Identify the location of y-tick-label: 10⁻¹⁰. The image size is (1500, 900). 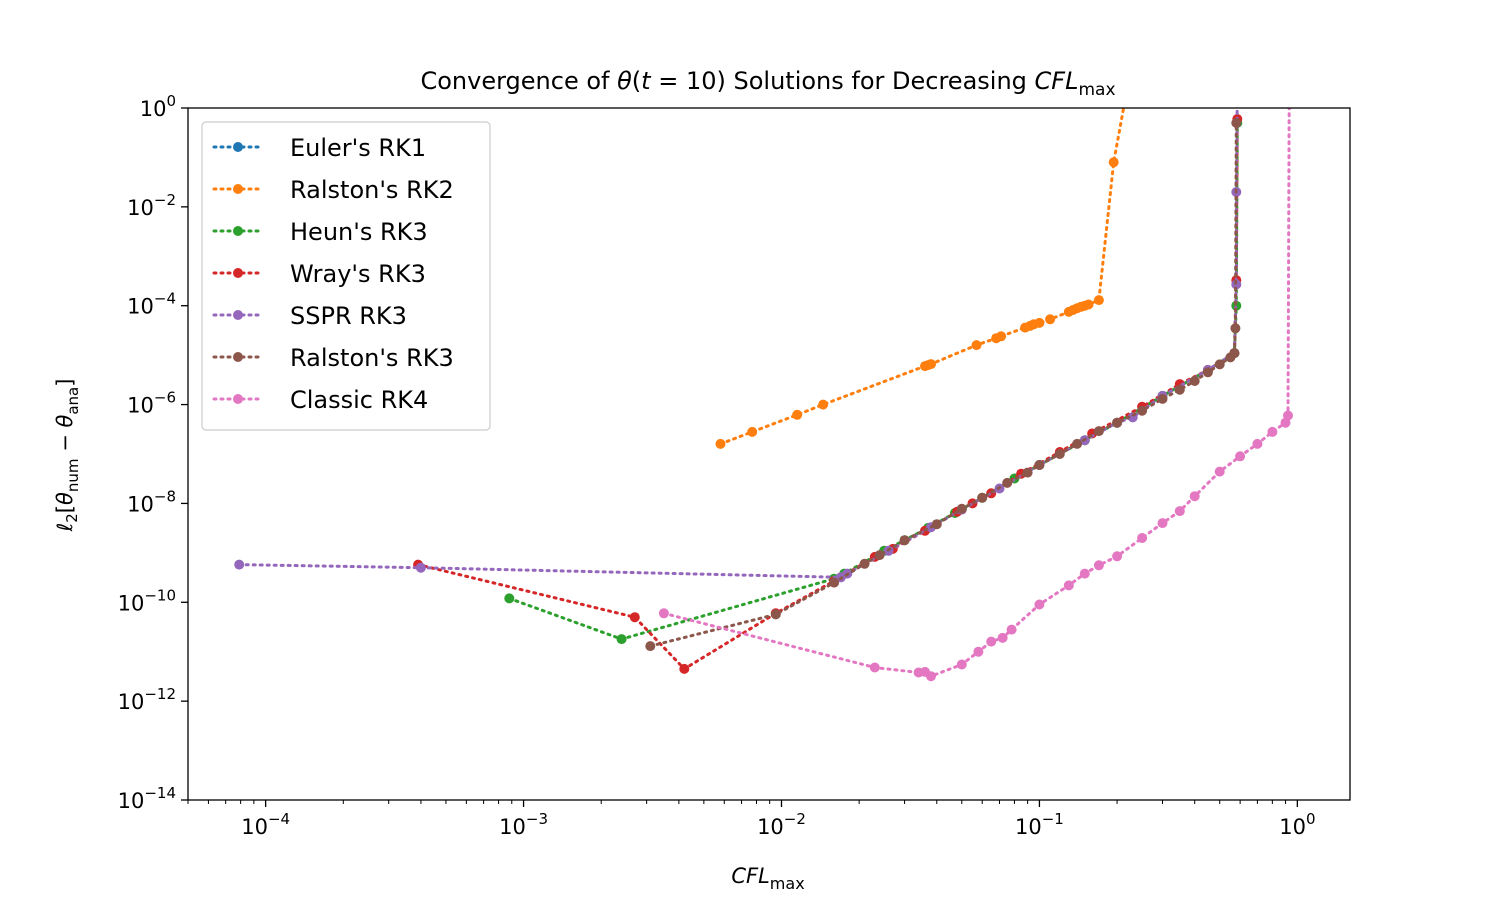
(147, 600).